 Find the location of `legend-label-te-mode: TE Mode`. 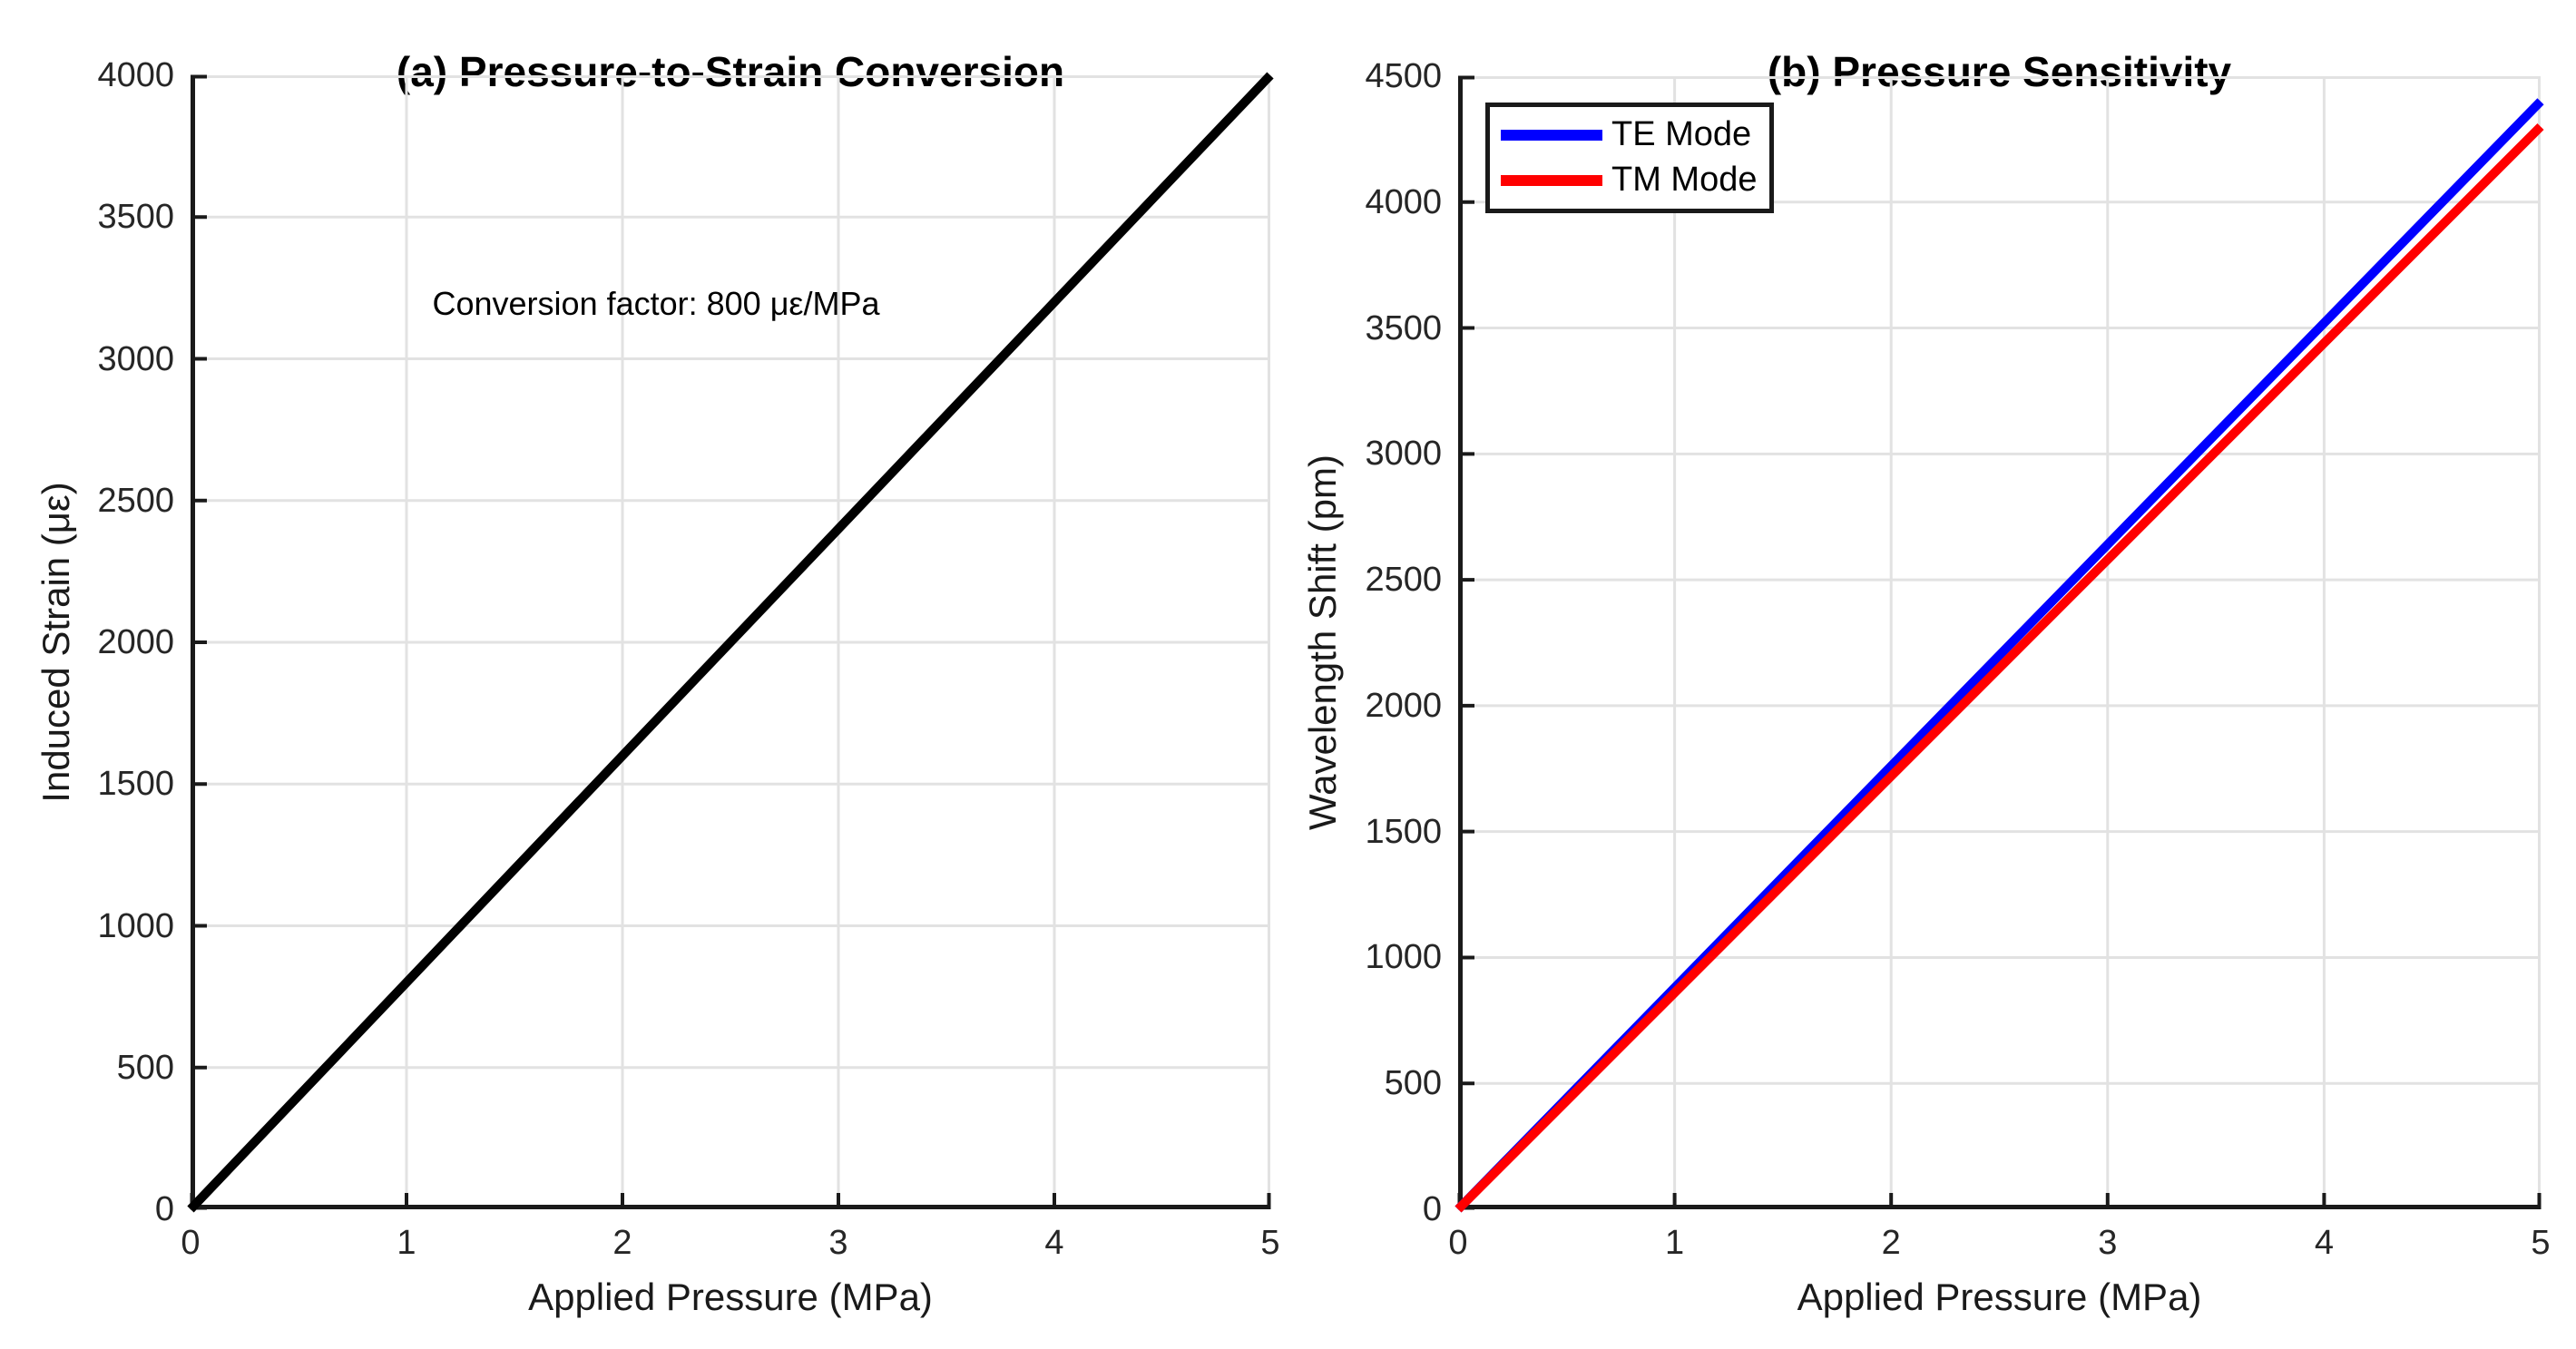

legend-label-te-mode: TE Mode is located at coordinates (1681, 134).